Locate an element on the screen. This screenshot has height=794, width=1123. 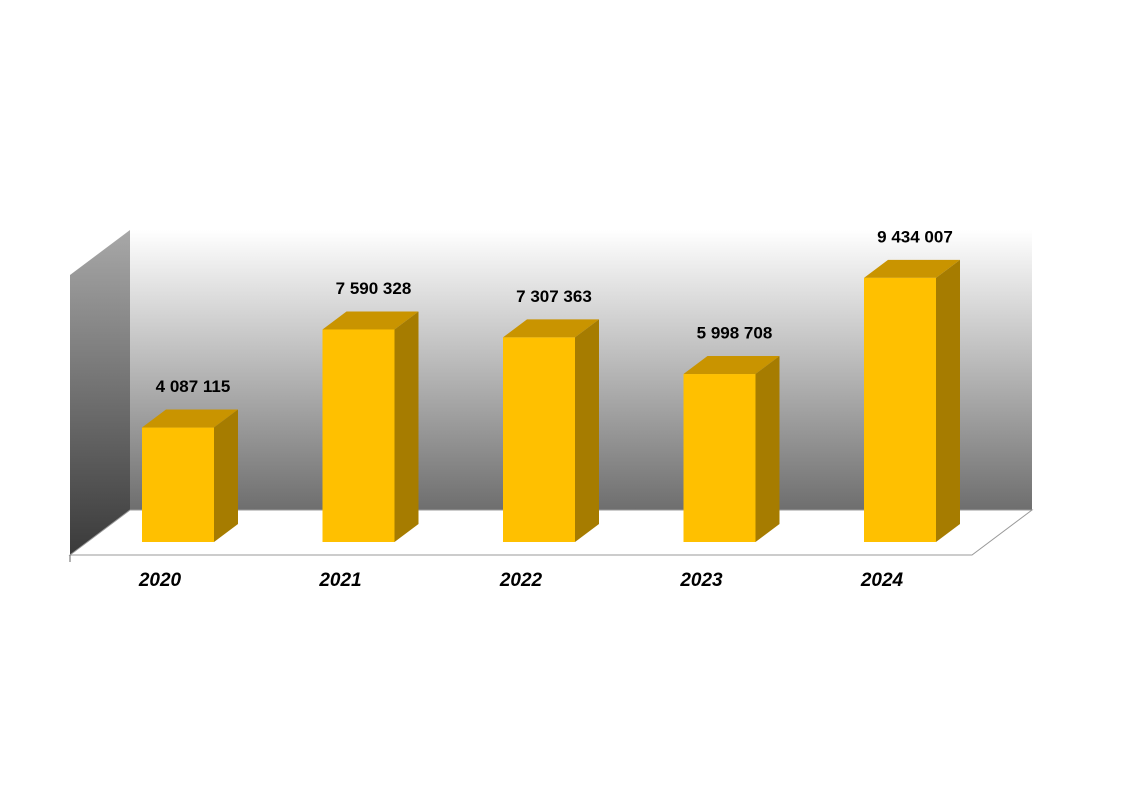
x-tick-label: 2024 is located at coordinates (882, 580).